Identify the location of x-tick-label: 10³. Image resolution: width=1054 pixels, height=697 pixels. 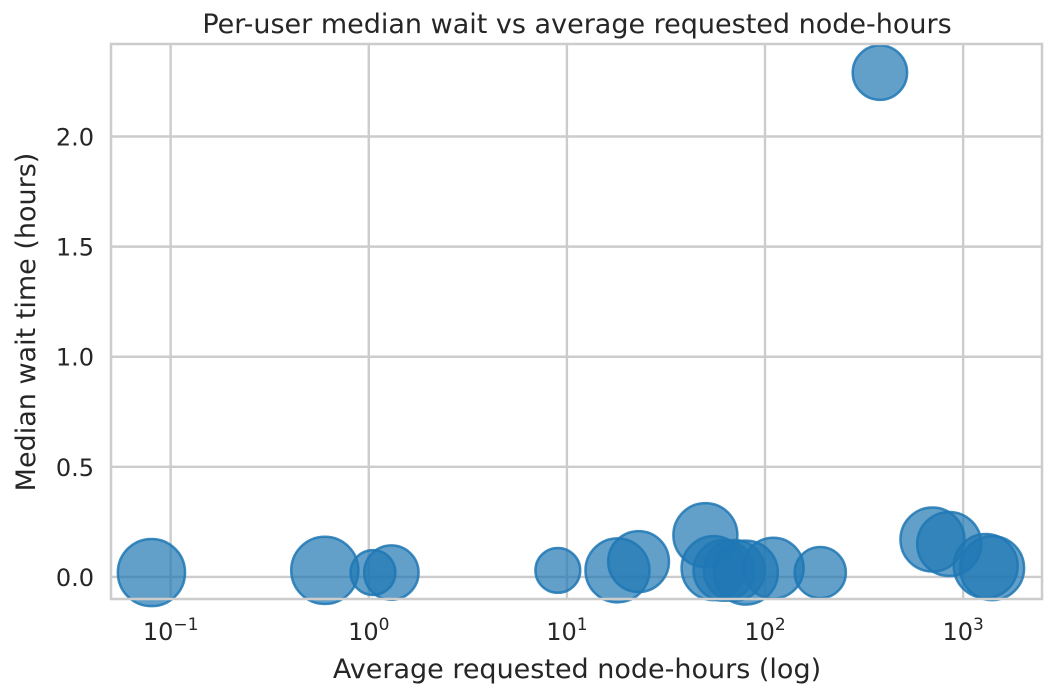
(962, 630).